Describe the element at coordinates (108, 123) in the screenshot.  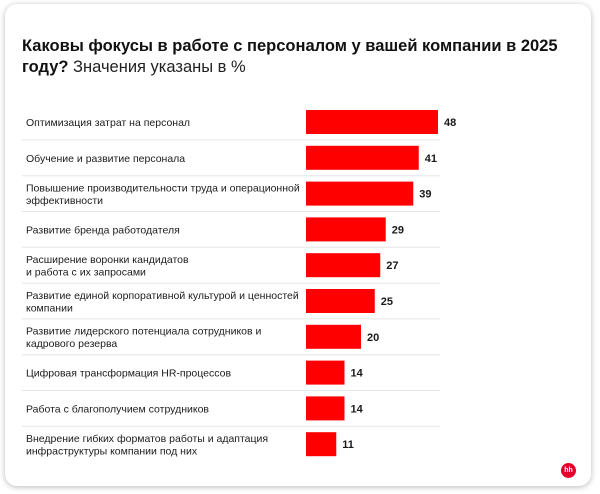
I see `category-label: Оптимизация затрат на персонал` at that location.